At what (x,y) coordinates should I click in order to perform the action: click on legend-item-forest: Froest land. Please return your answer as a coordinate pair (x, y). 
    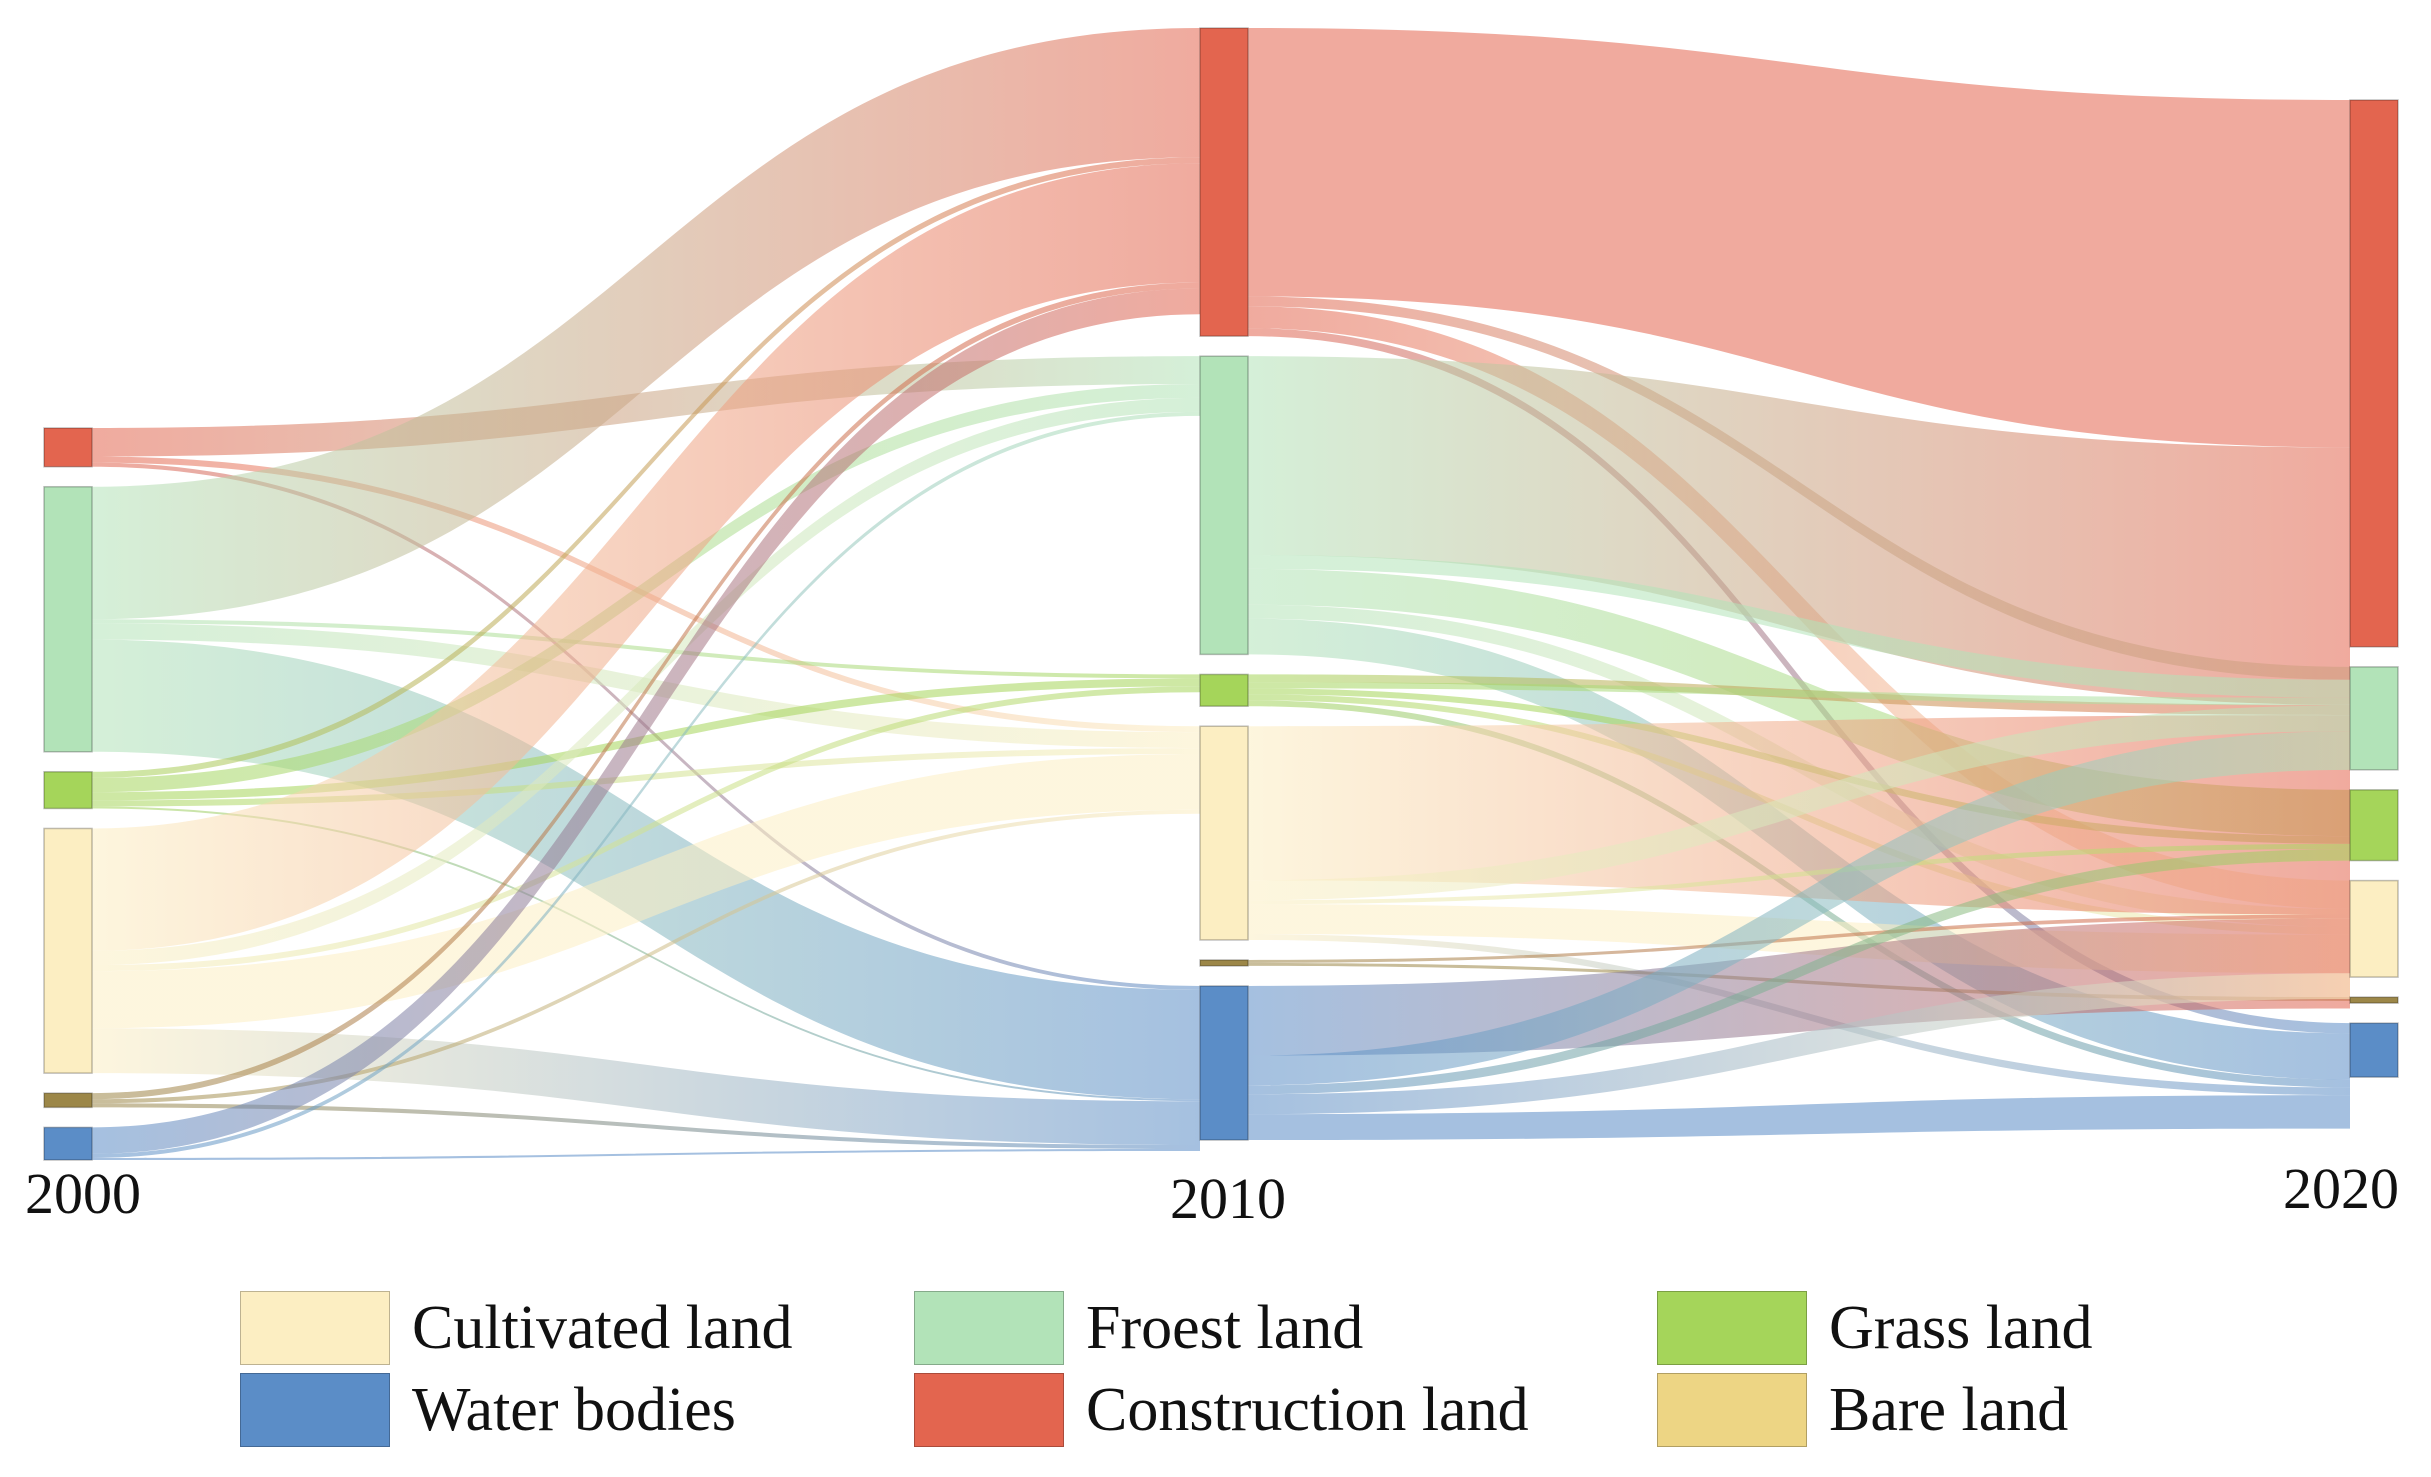
    Looking at the image, I should click on (1138, 1328).